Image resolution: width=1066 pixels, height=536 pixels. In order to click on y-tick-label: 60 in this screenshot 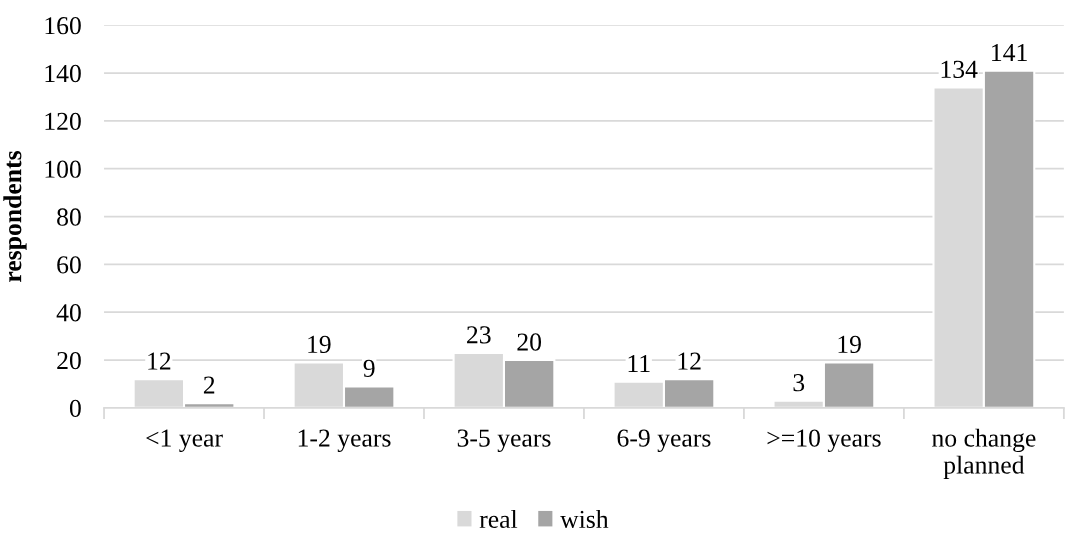, I will do `click(69, 265)`.